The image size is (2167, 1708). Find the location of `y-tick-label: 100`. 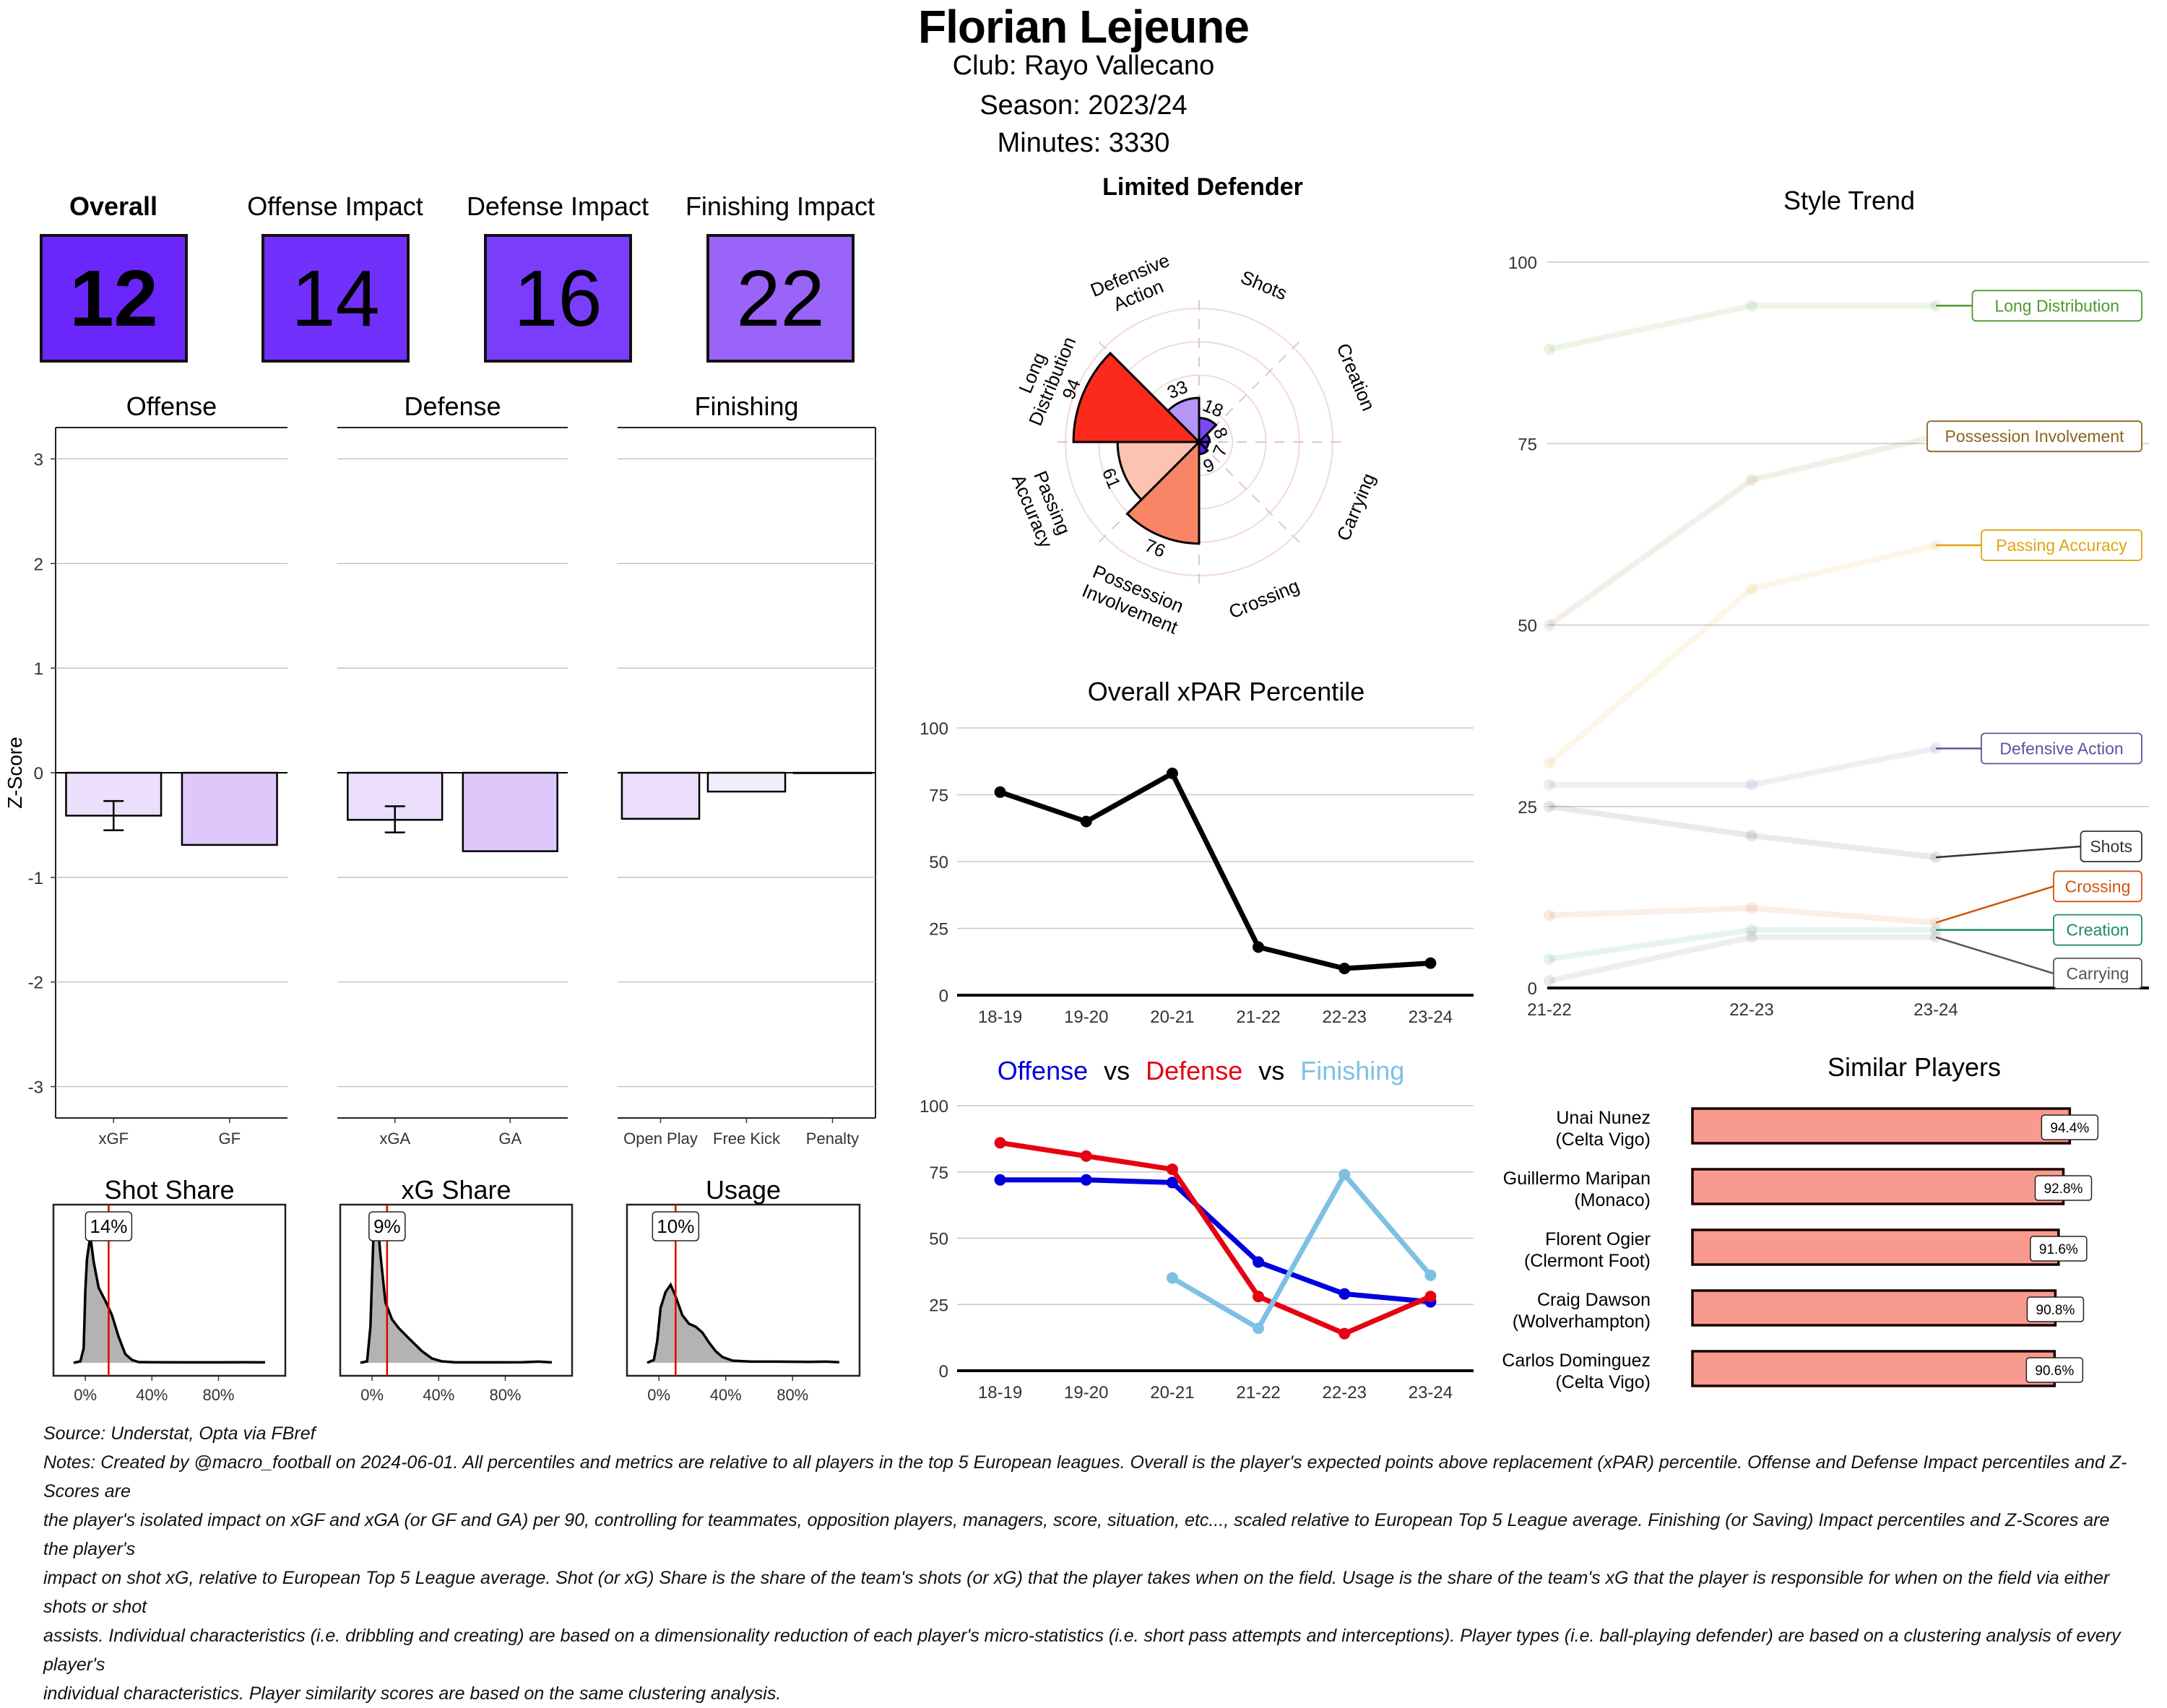

y-tick-label: 100 is located at coordinates (1522, 263).